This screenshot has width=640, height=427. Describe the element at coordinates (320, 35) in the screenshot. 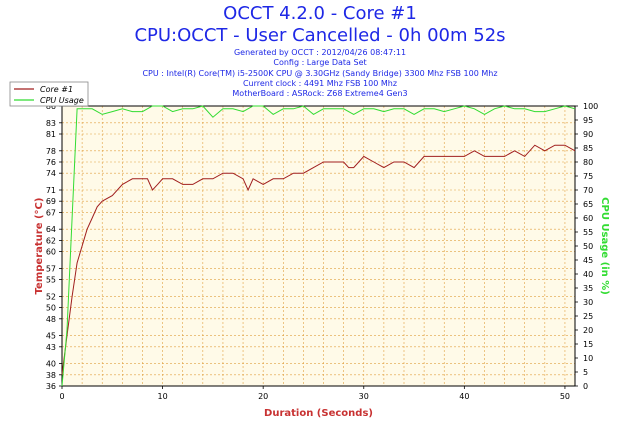

I see `chart-subtitle: CPU:OCCT - User Cancelled - 0h 00m 52s` at that location.